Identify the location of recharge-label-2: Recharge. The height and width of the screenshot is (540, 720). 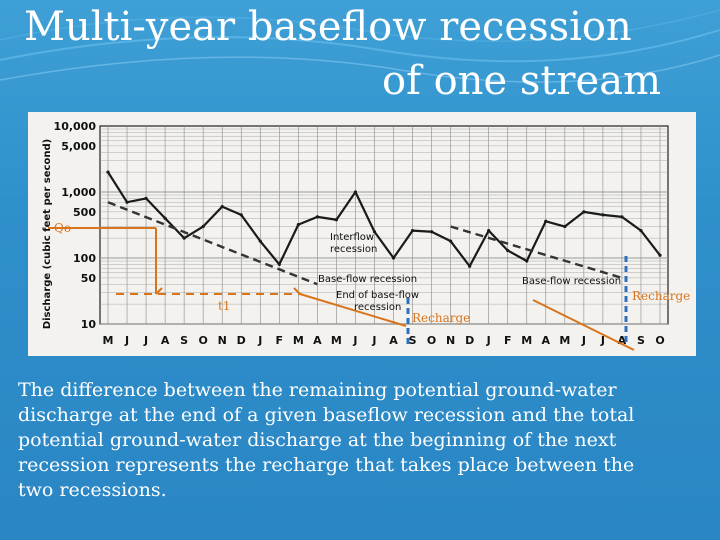
(661, 296).